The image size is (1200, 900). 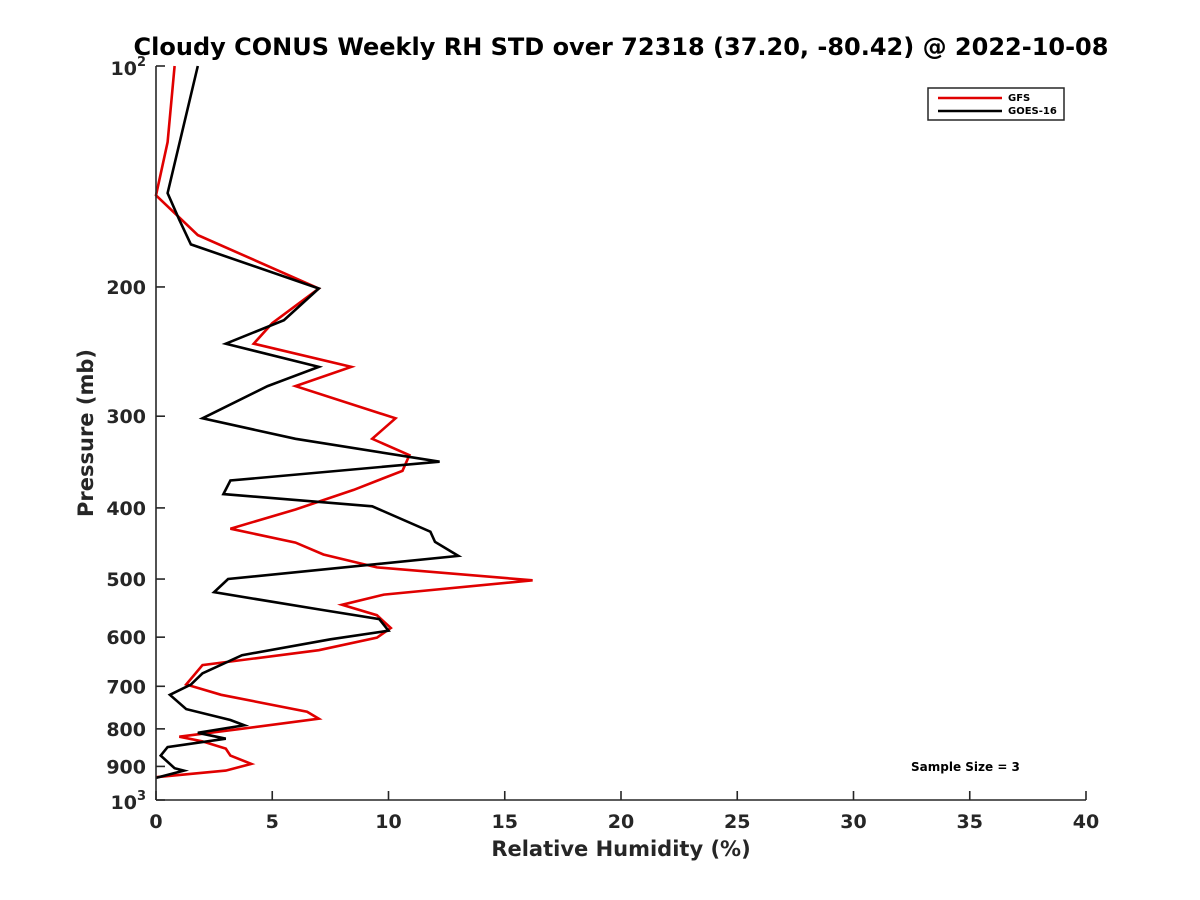 I want to click on x-axis-label: Relative Humidity (%), so click(x=620, y=849).